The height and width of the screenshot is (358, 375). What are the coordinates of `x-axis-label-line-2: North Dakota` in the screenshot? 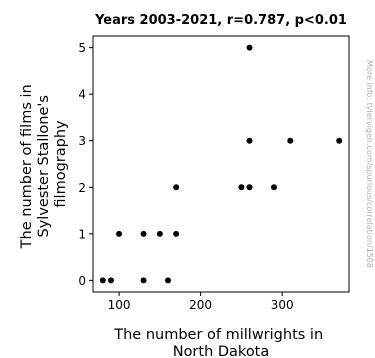 It's located at (221, 351).